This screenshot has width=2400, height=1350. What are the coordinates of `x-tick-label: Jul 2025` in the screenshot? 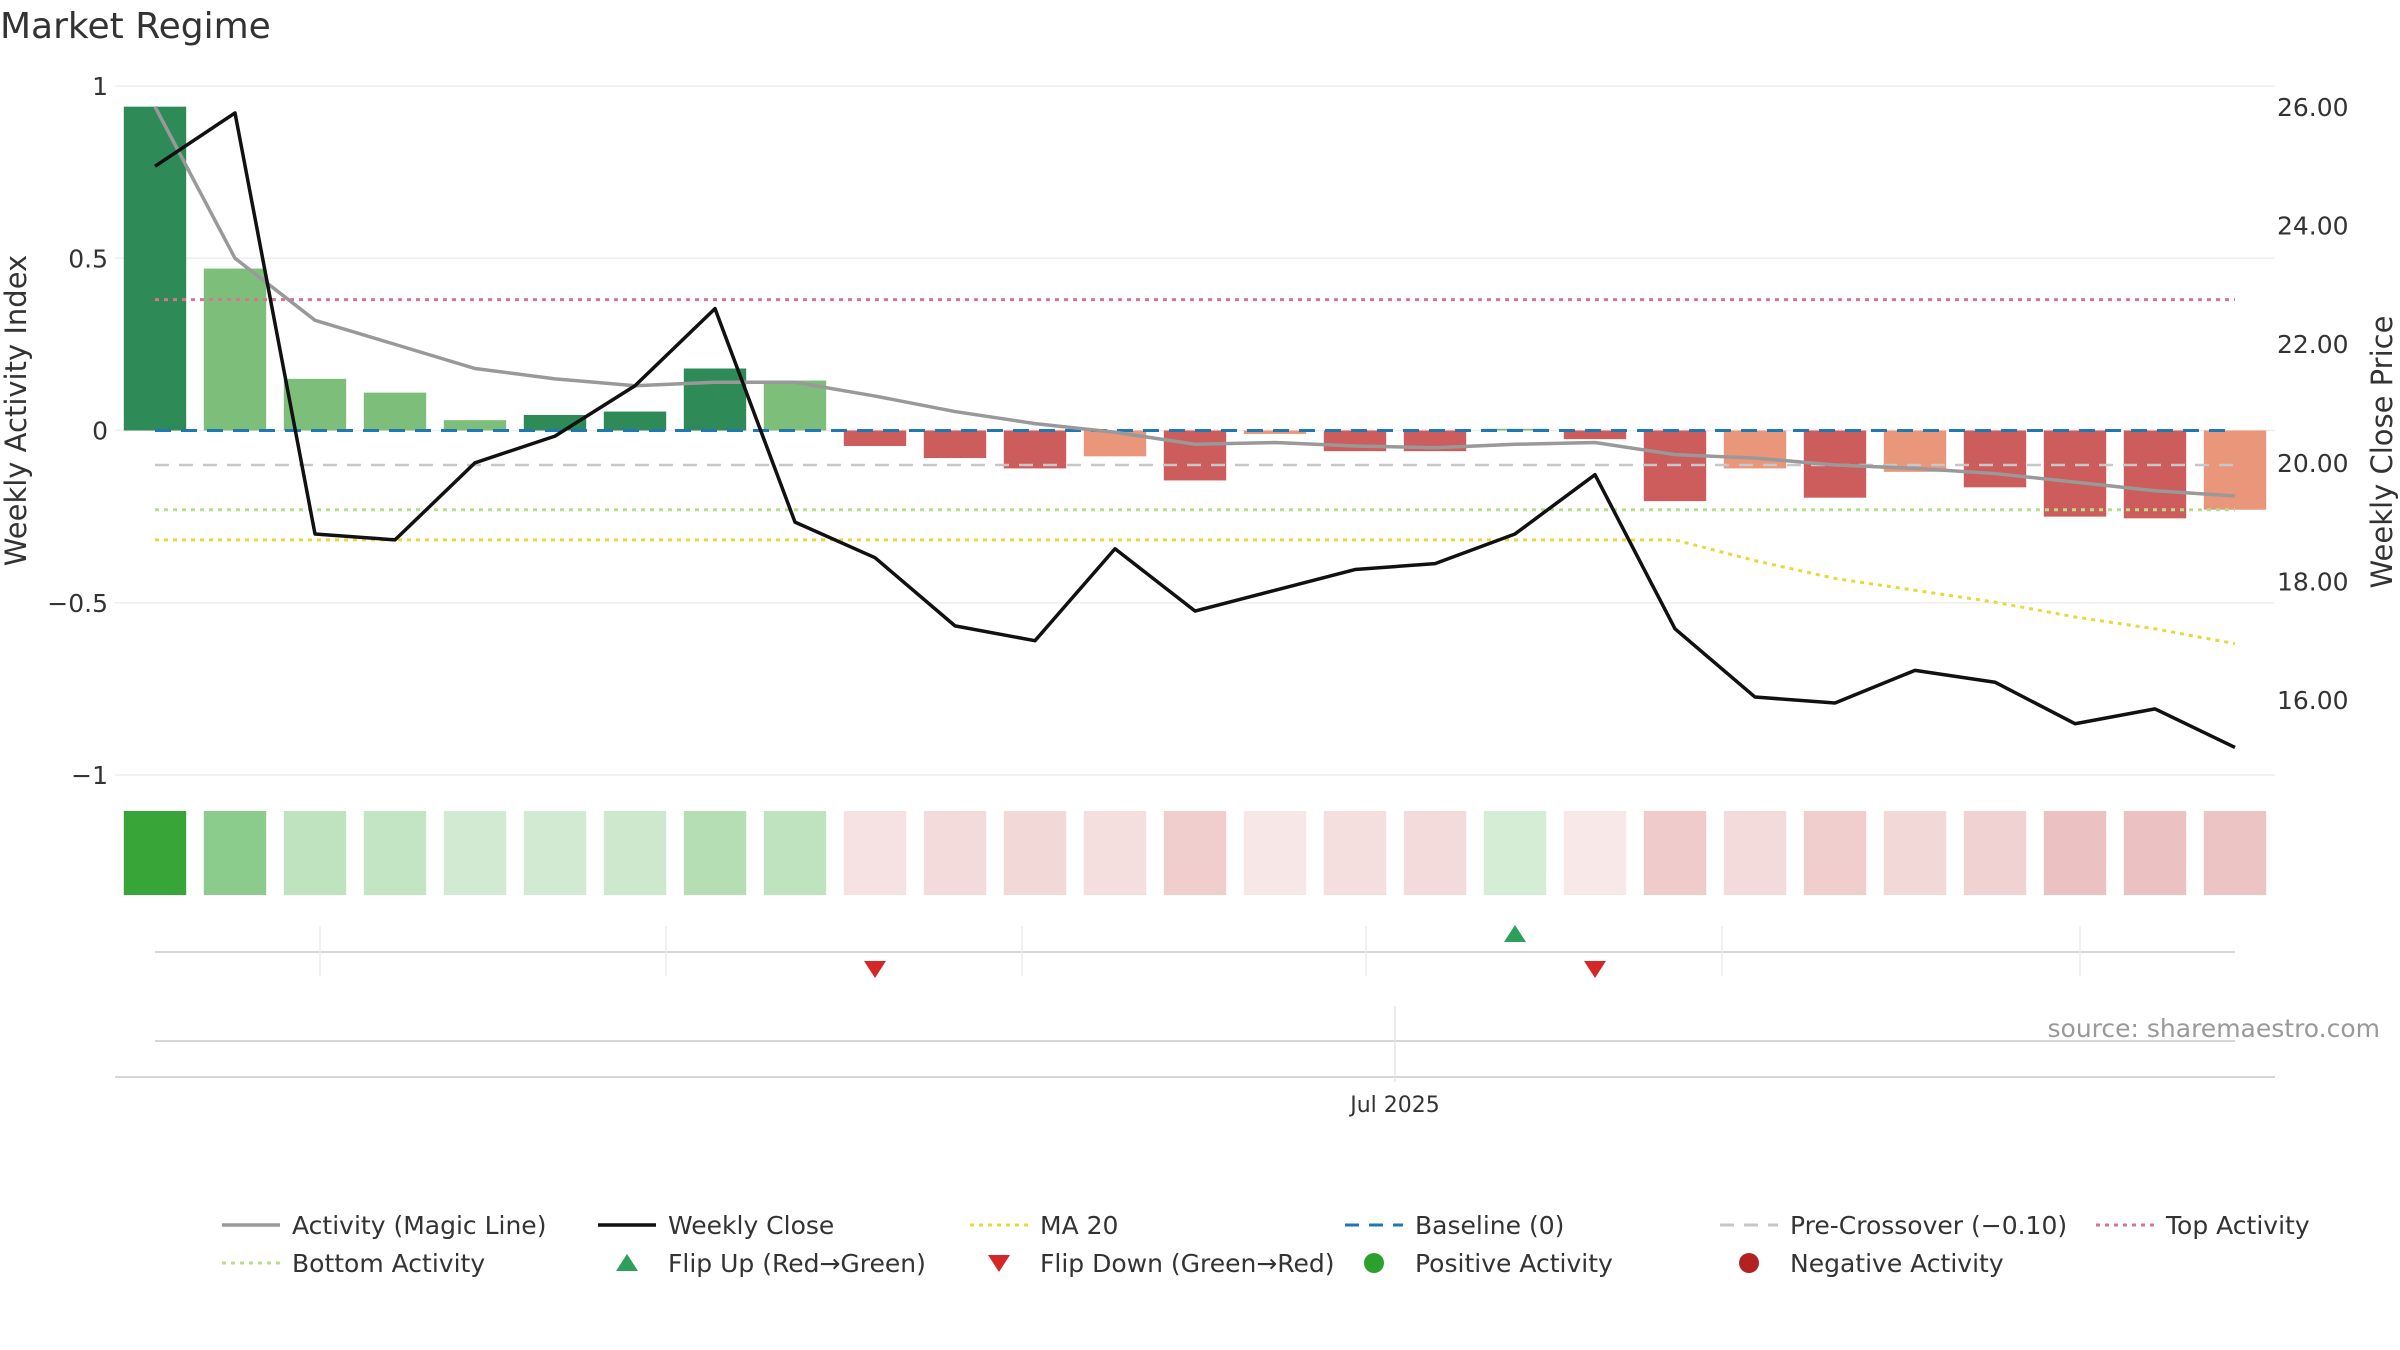 It's located at (1394, 1105).